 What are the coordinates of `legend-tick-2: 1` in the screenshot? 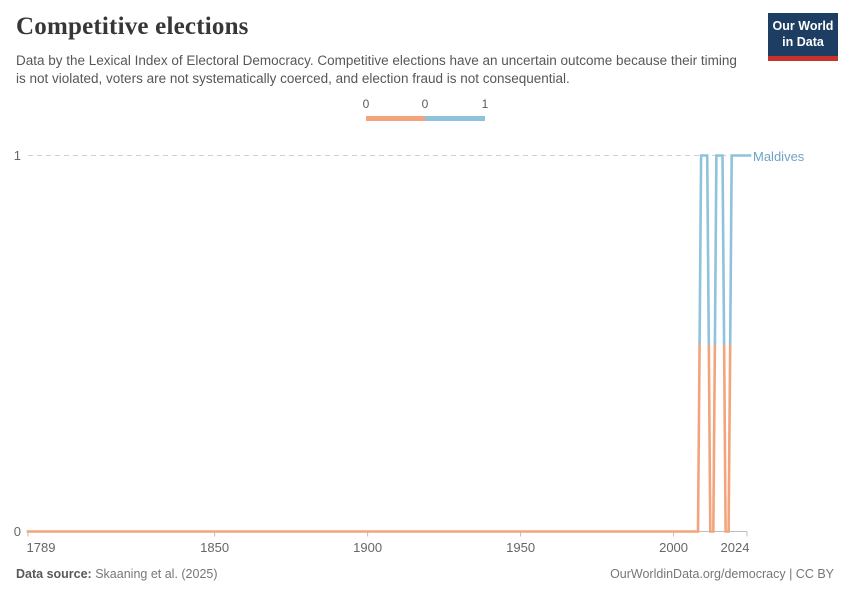 It's located at (485, 104).